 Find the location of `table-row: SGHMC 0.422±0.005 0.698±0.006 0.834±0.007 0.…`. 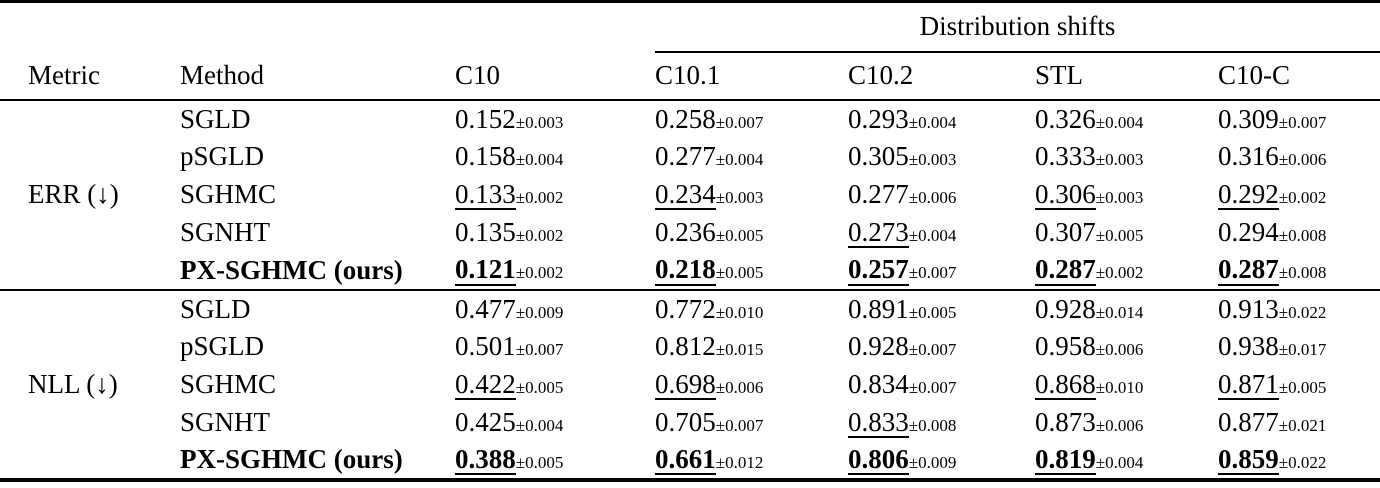

table-row: SGHMC 0.422±0.005 0.698±0.006 0.834±0.007 0.… is located at coordinates (690, 385).